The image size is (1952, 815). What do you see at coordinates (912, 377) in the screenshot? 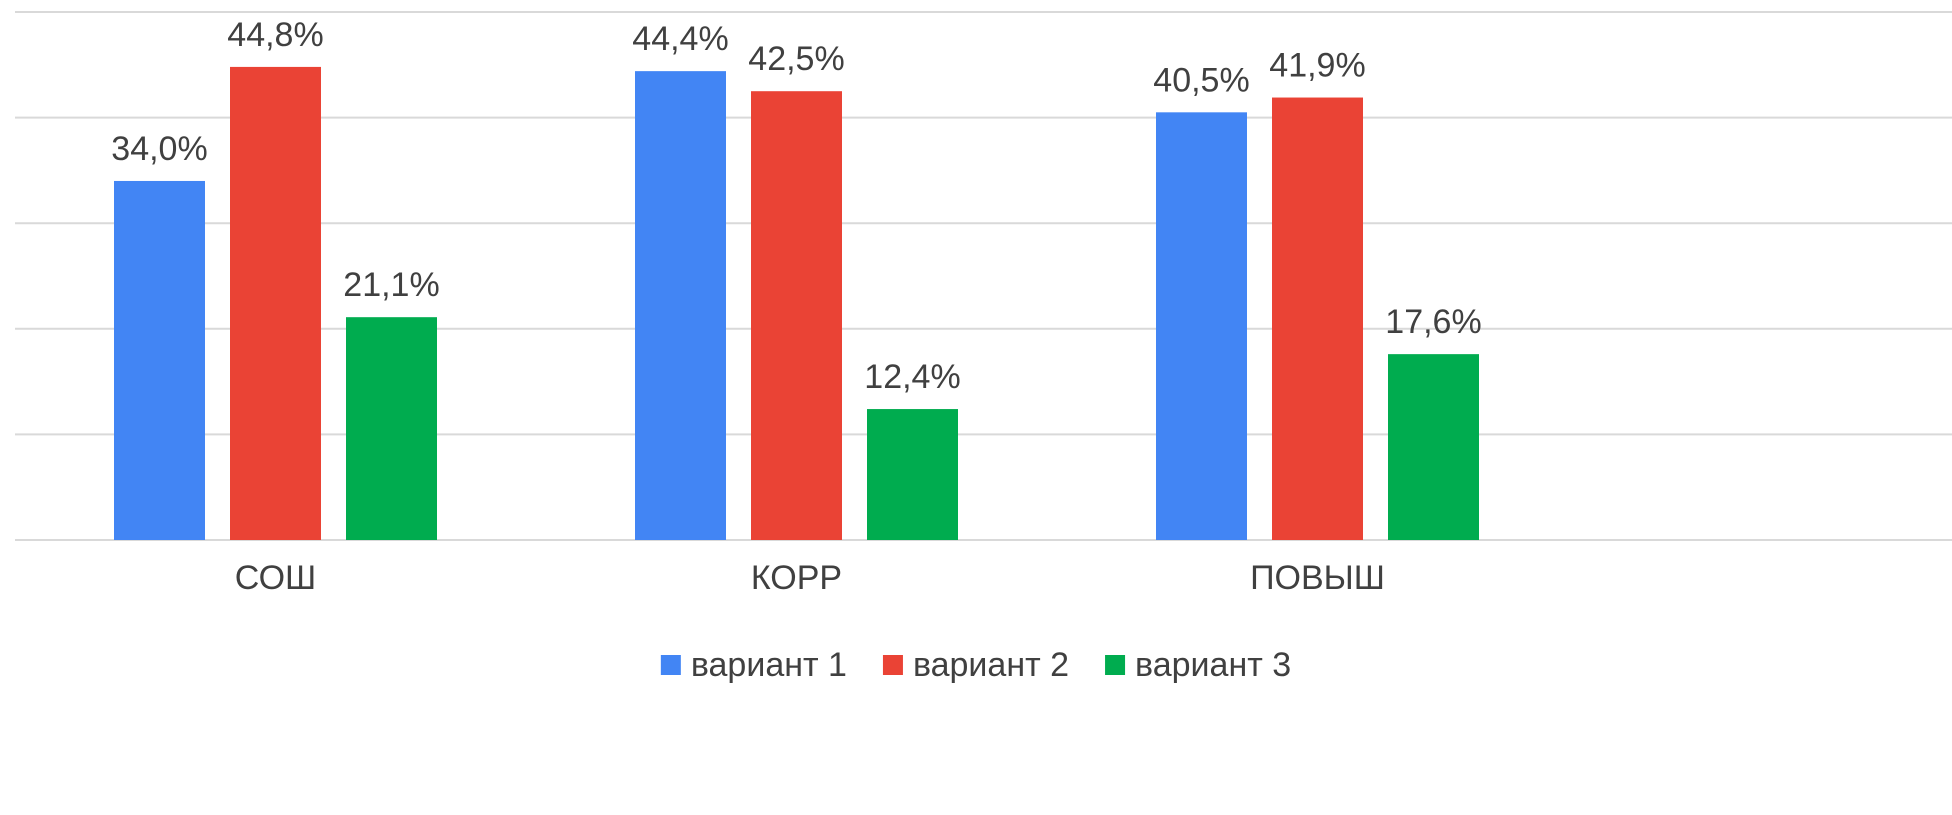
I see `data-label: 12,4%` at bounding box center [912, 377].